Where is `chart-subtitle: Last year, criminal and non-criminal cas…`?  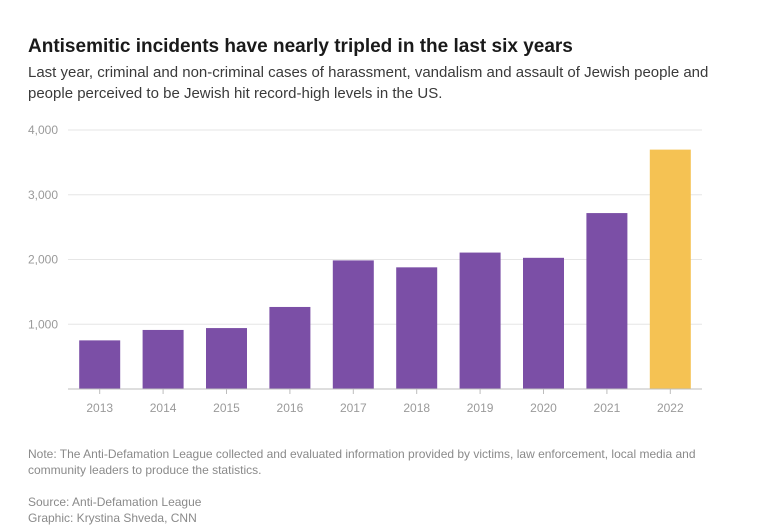 chart-subtitle: Last year, criminal and non-criminal cas… is located at coordinates (368, 83).